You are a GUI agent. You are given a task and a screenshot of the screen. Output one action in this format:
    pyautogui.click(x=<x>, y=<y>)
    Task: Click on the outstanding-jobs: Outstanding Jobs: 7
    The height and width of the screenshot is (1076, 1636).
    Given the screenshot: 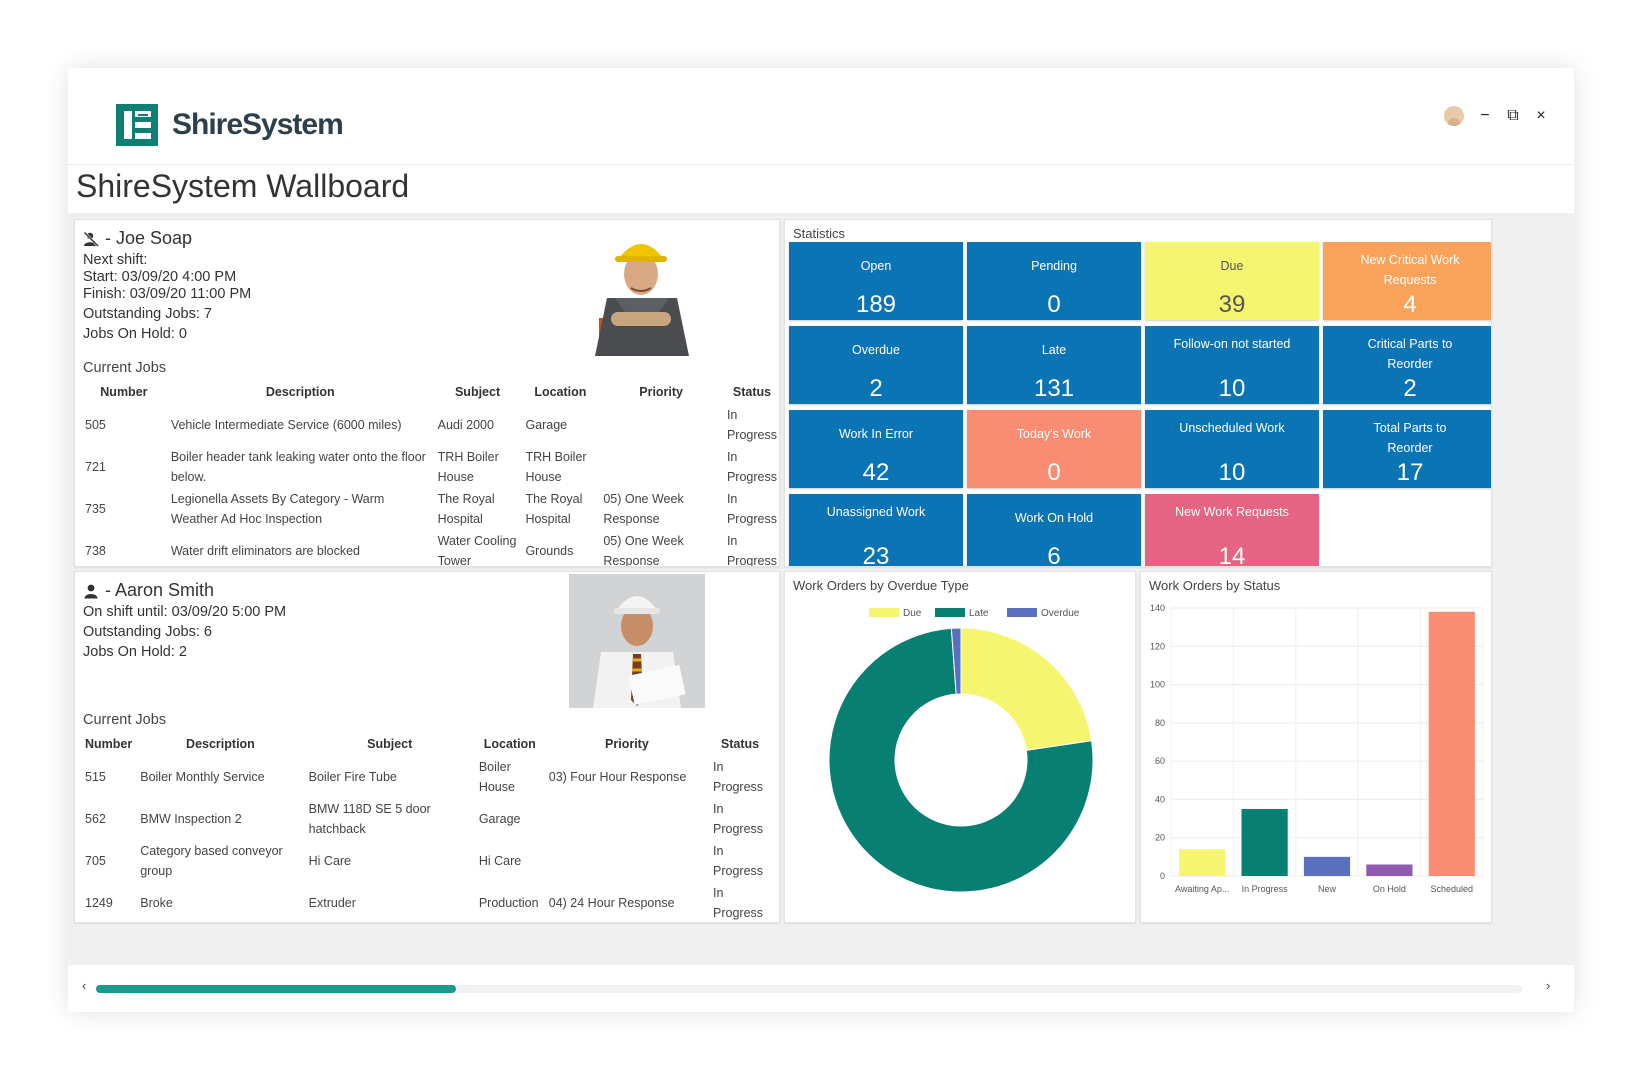 What is the action you would take?
    pyautogui.click(x=147, y=314)
    